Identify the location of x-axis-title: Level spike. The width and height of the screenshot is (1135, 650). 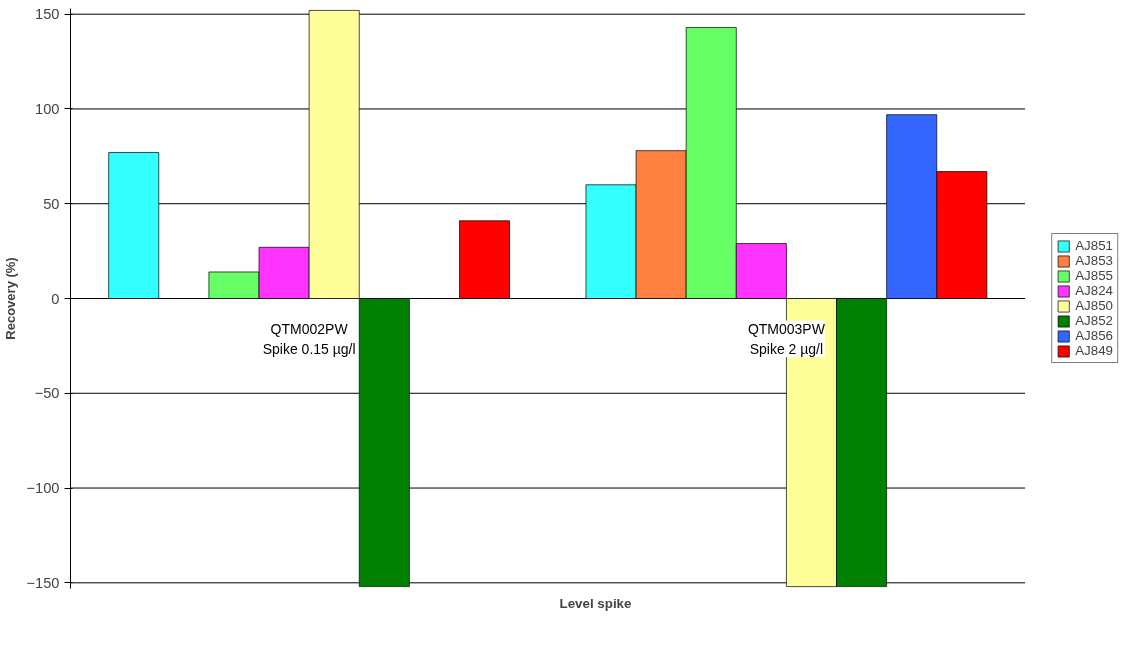
(595, 603).